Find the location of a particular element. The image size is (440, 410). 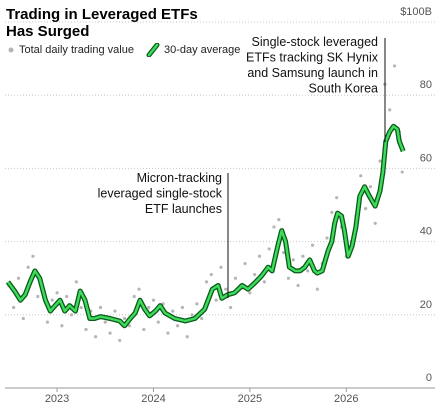

annotation-text: South Korea is located at coordinates (344, 89).